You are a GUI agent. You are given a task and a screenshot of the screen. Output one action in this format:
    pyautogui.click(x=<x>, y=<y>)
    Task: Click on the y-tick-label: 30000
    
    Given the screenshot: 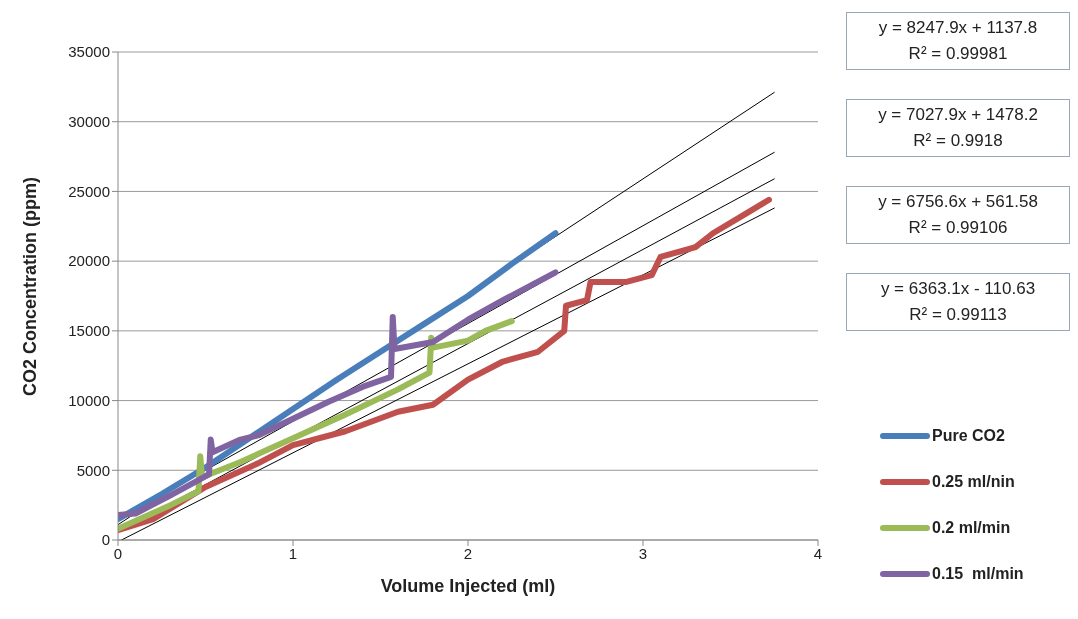 What is the action you would take?
    pyautogui.click(x=89, y=122)
    